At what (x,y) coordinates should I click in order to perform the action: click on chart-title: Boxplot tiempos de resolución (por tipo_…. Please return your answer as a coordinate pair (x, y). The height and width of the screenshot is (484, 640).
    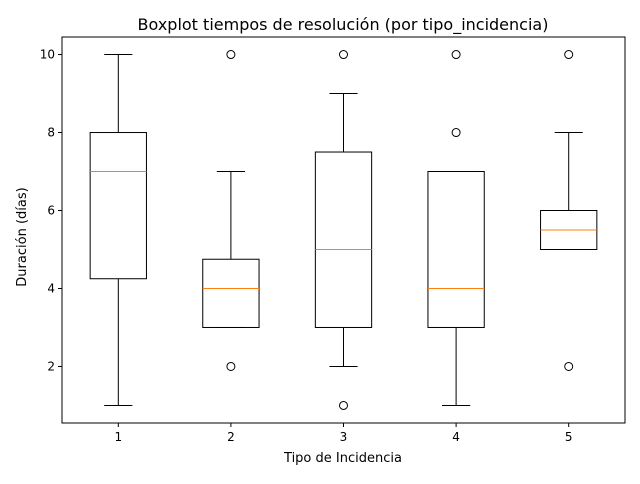
    Looking at the image, I should click on (343, 25).